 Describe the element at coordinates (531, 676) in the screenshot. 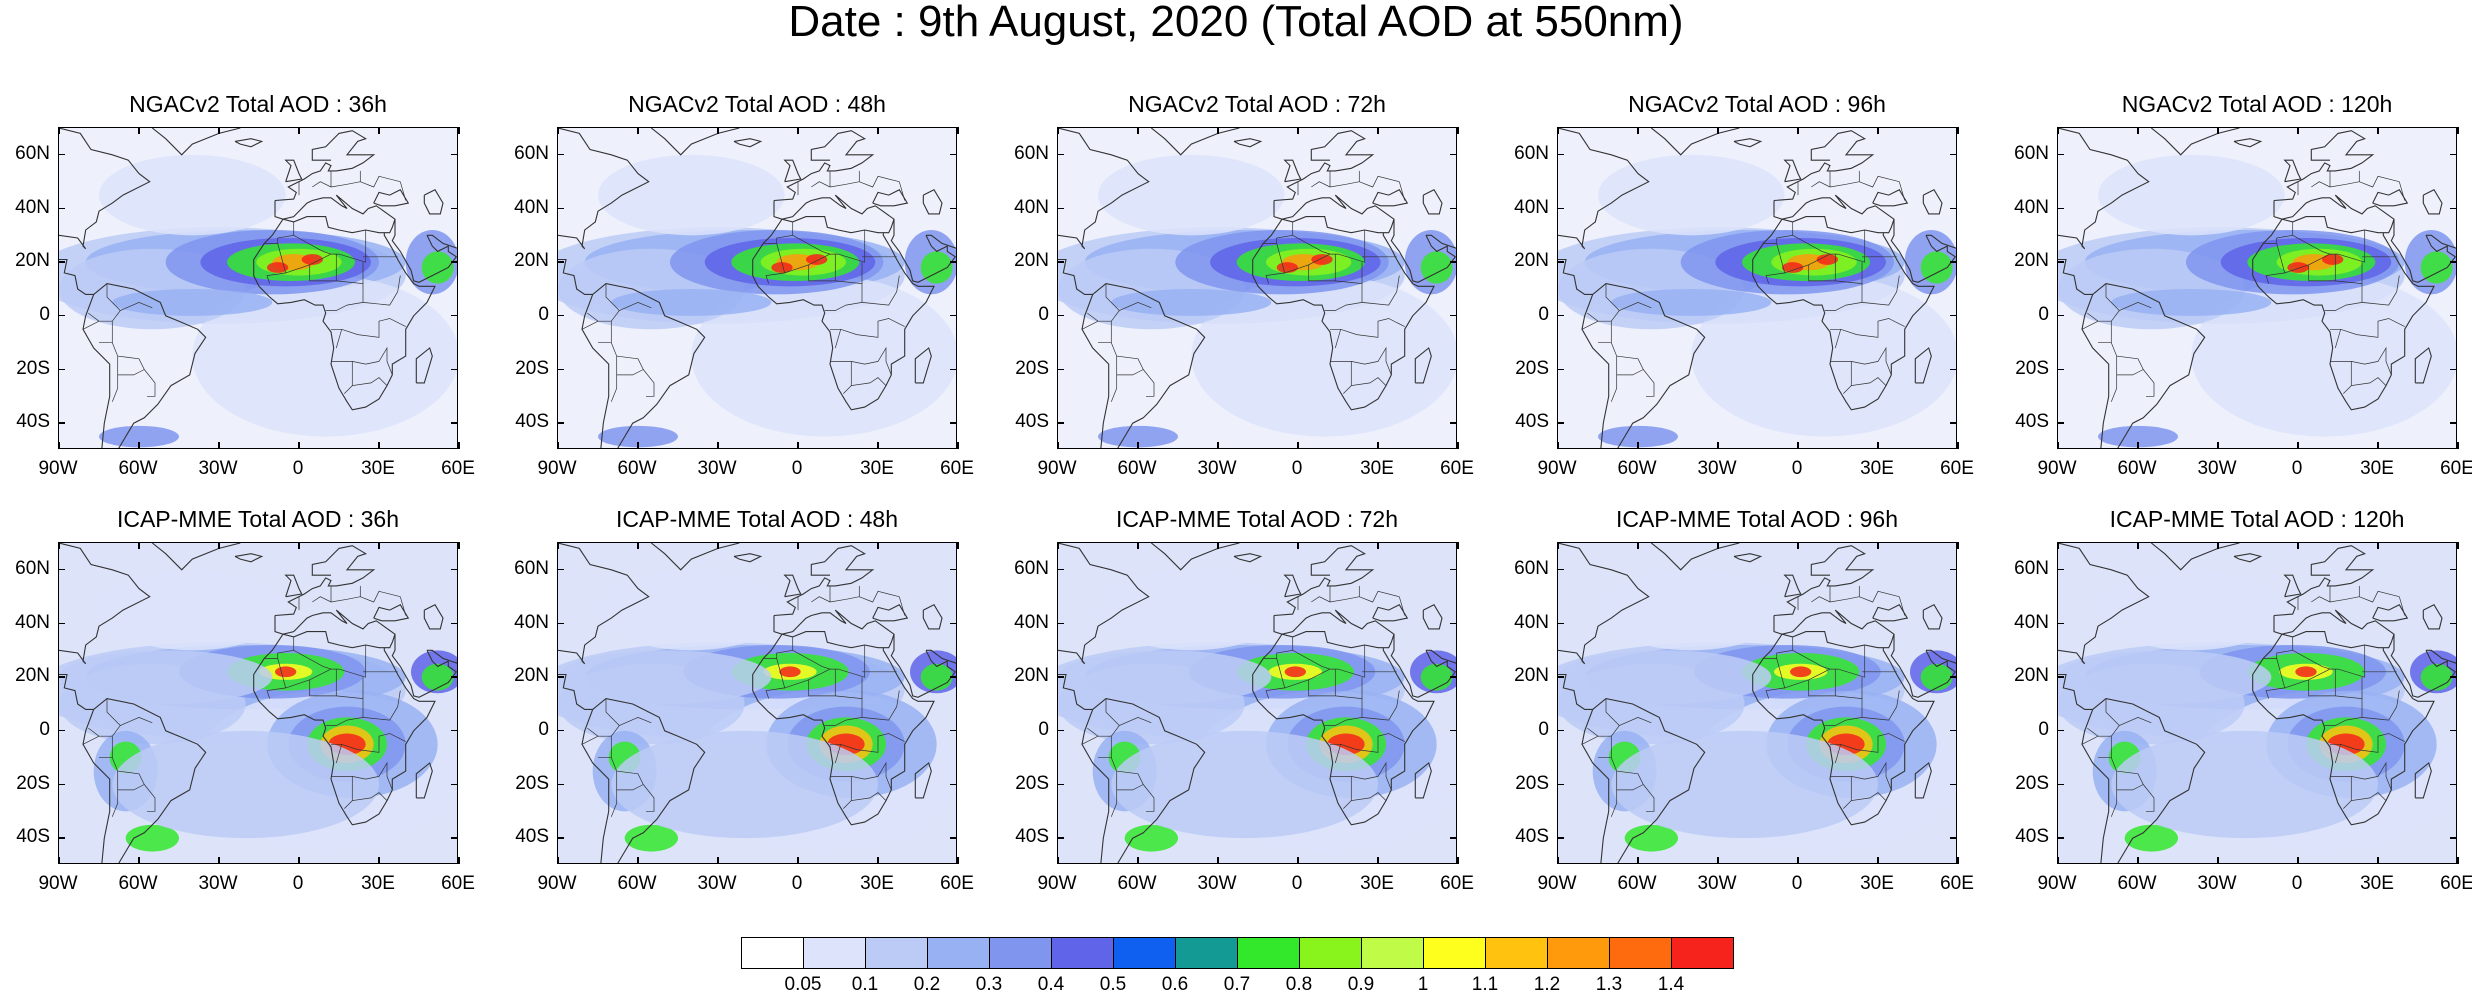

I see `lat-tick-label: 20N` at that location.